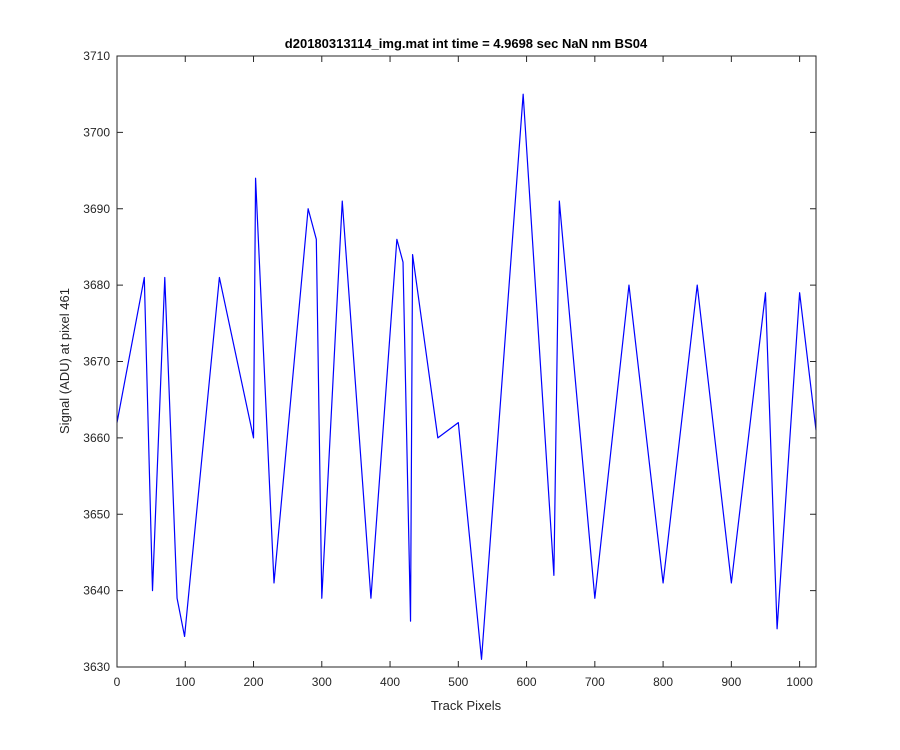 The height and width of the screenshot is (750, 900). Describe the element at coordinates (527, 682) in the screenshot. I see `x-tick-label: 600` at that location.